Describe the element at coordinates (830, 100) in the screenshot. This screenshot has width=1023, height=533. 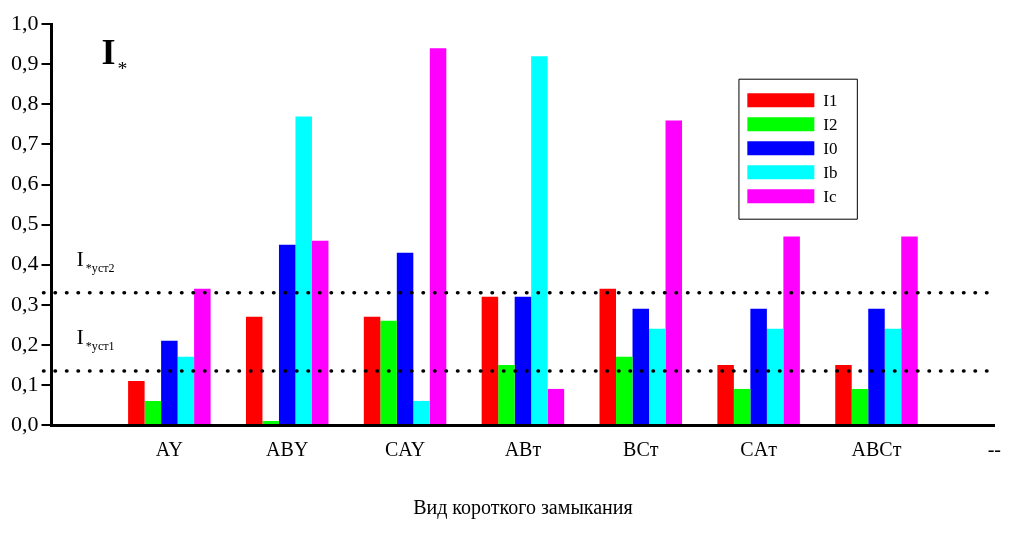
I see `legend-label: I1` at that location.